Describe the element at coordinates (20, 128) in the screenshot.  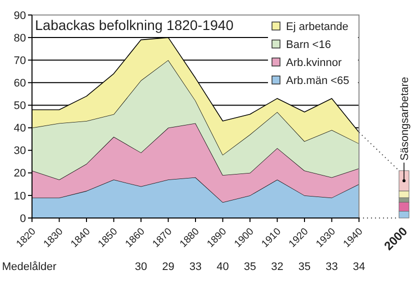
I see `y-tick-label: 40` at that location.